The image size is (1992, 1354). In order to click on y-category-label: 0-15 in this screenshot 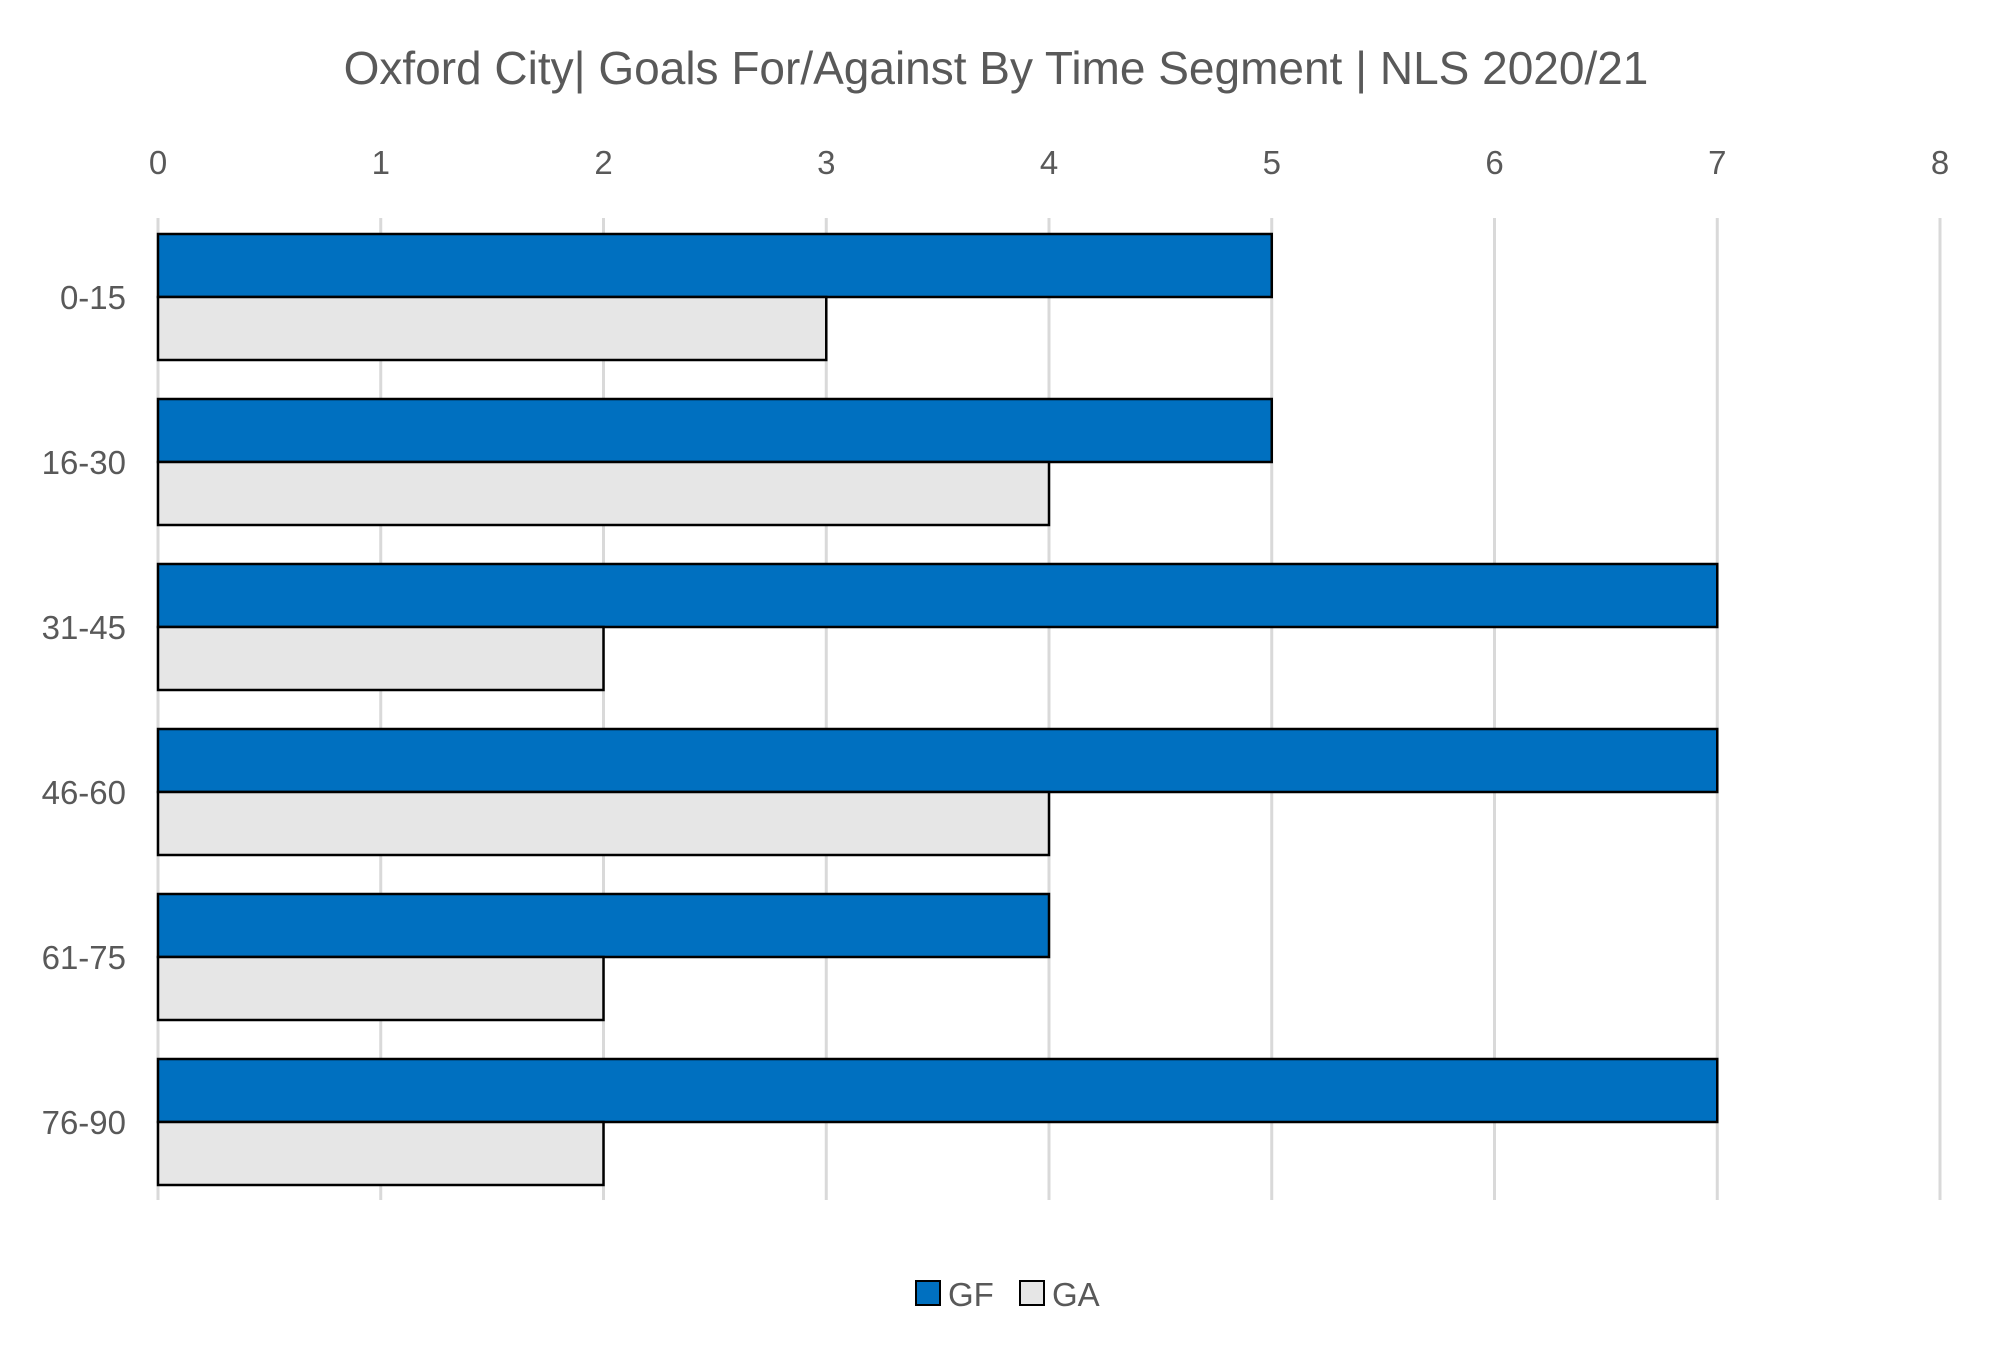, I will do `click(93, 297)`.